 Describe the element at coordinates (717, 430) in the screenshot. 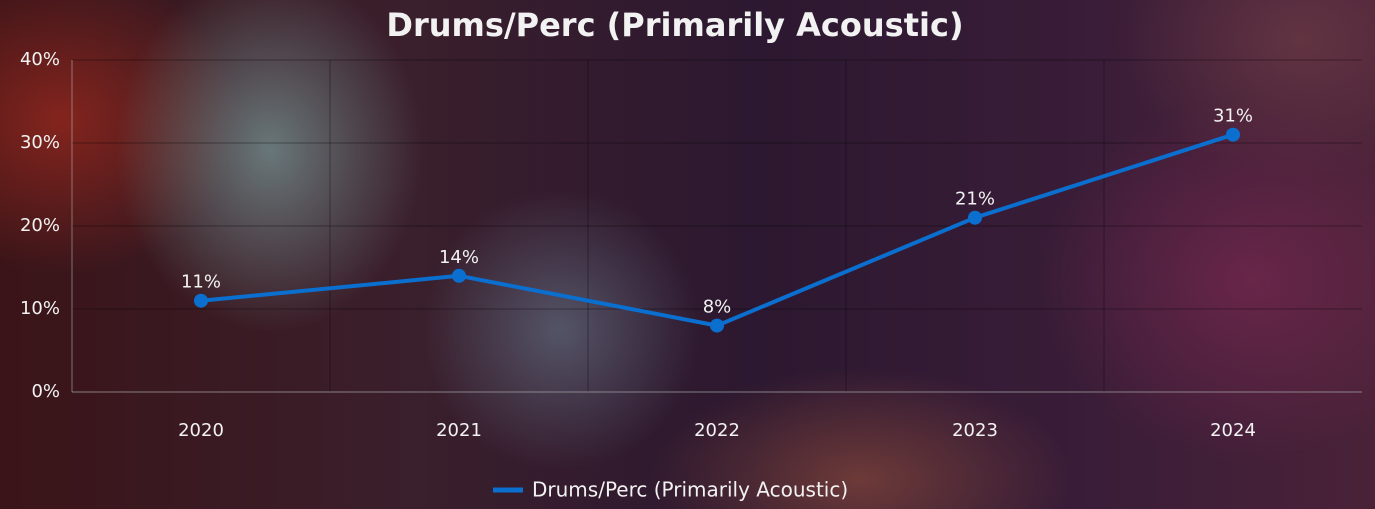

I see `x-tick-label: 2022` at that location.